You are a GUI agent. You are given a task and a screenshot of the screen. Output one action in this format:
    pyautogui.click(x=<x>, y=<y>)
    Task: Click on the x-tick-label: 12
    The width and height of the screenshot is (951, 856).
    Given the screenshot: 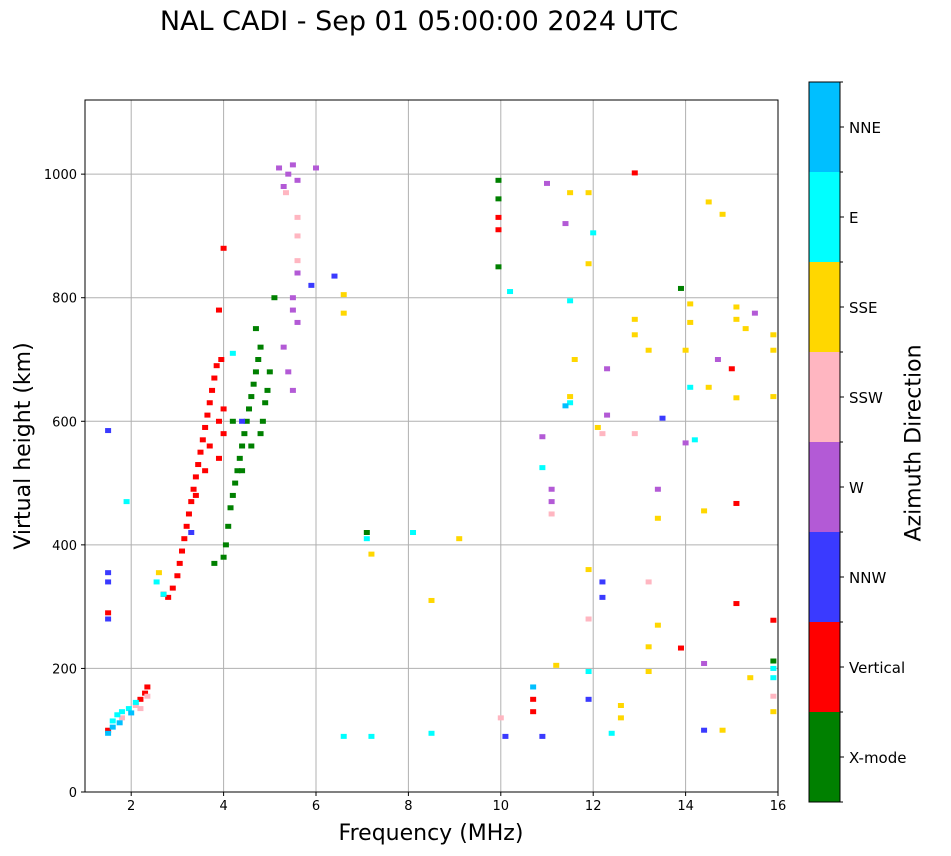 What is the action you would take?
    pyautogui.click(x=593, y=806)
    